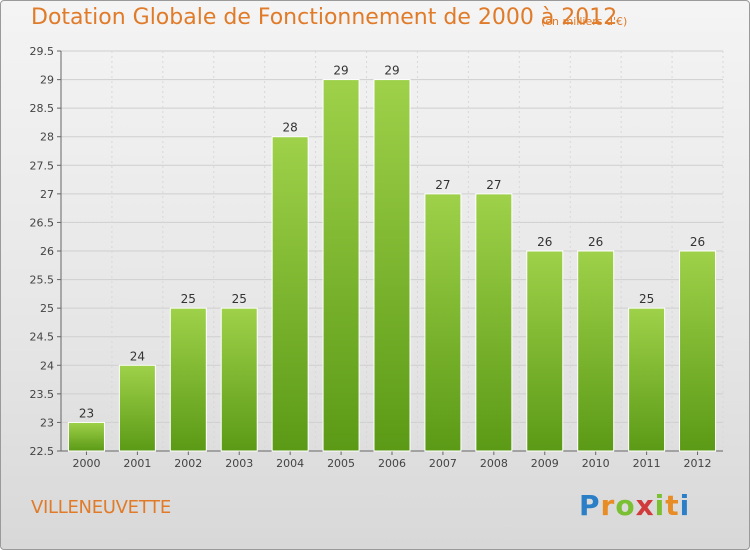 The image size is (750, 550). I want to click on bar-2006, so click(392, 265).